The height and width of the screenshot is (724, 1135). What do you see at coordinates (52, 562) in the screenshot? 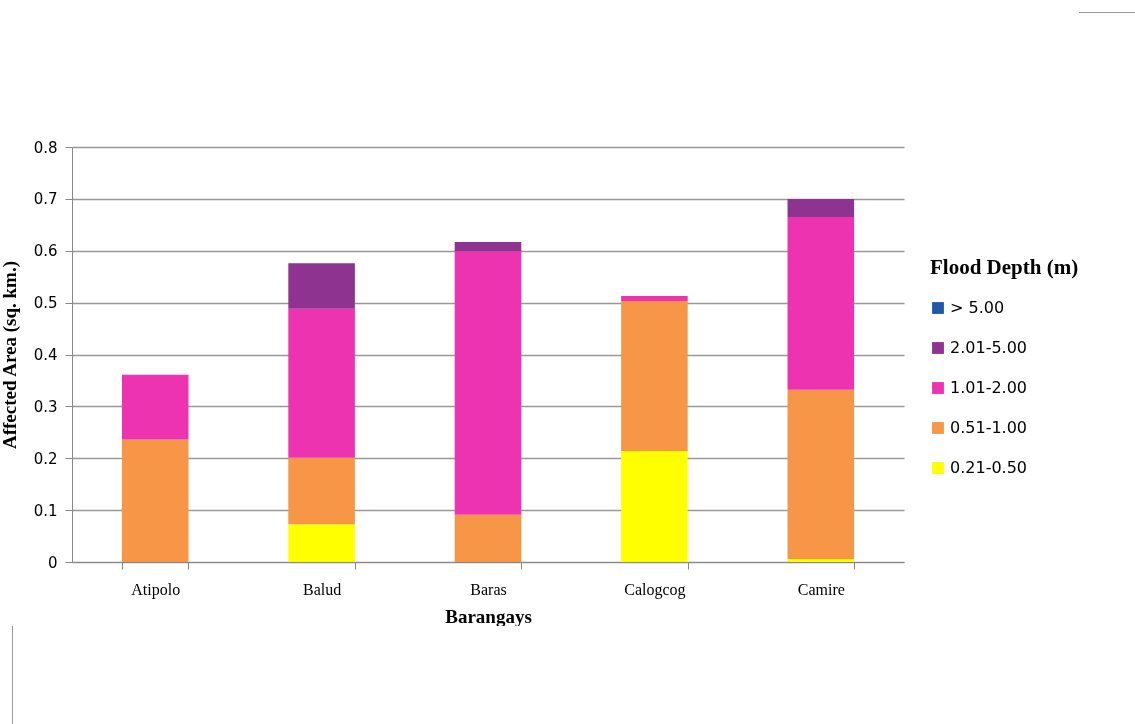
I see `y-tick-label: 0` at bounding box center [52, 562].